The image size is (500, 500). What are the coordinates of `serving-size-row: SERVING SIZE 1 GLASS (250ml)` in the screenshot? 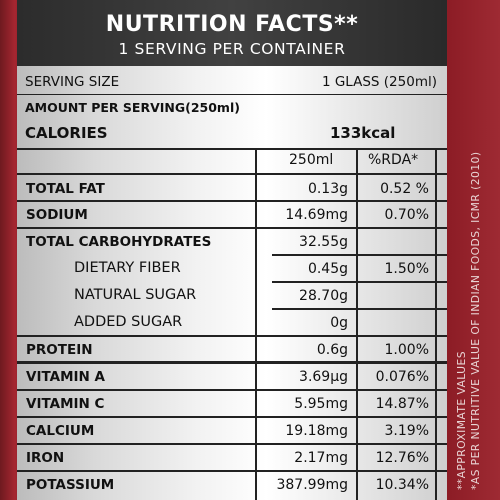 It's located at (232, 82).